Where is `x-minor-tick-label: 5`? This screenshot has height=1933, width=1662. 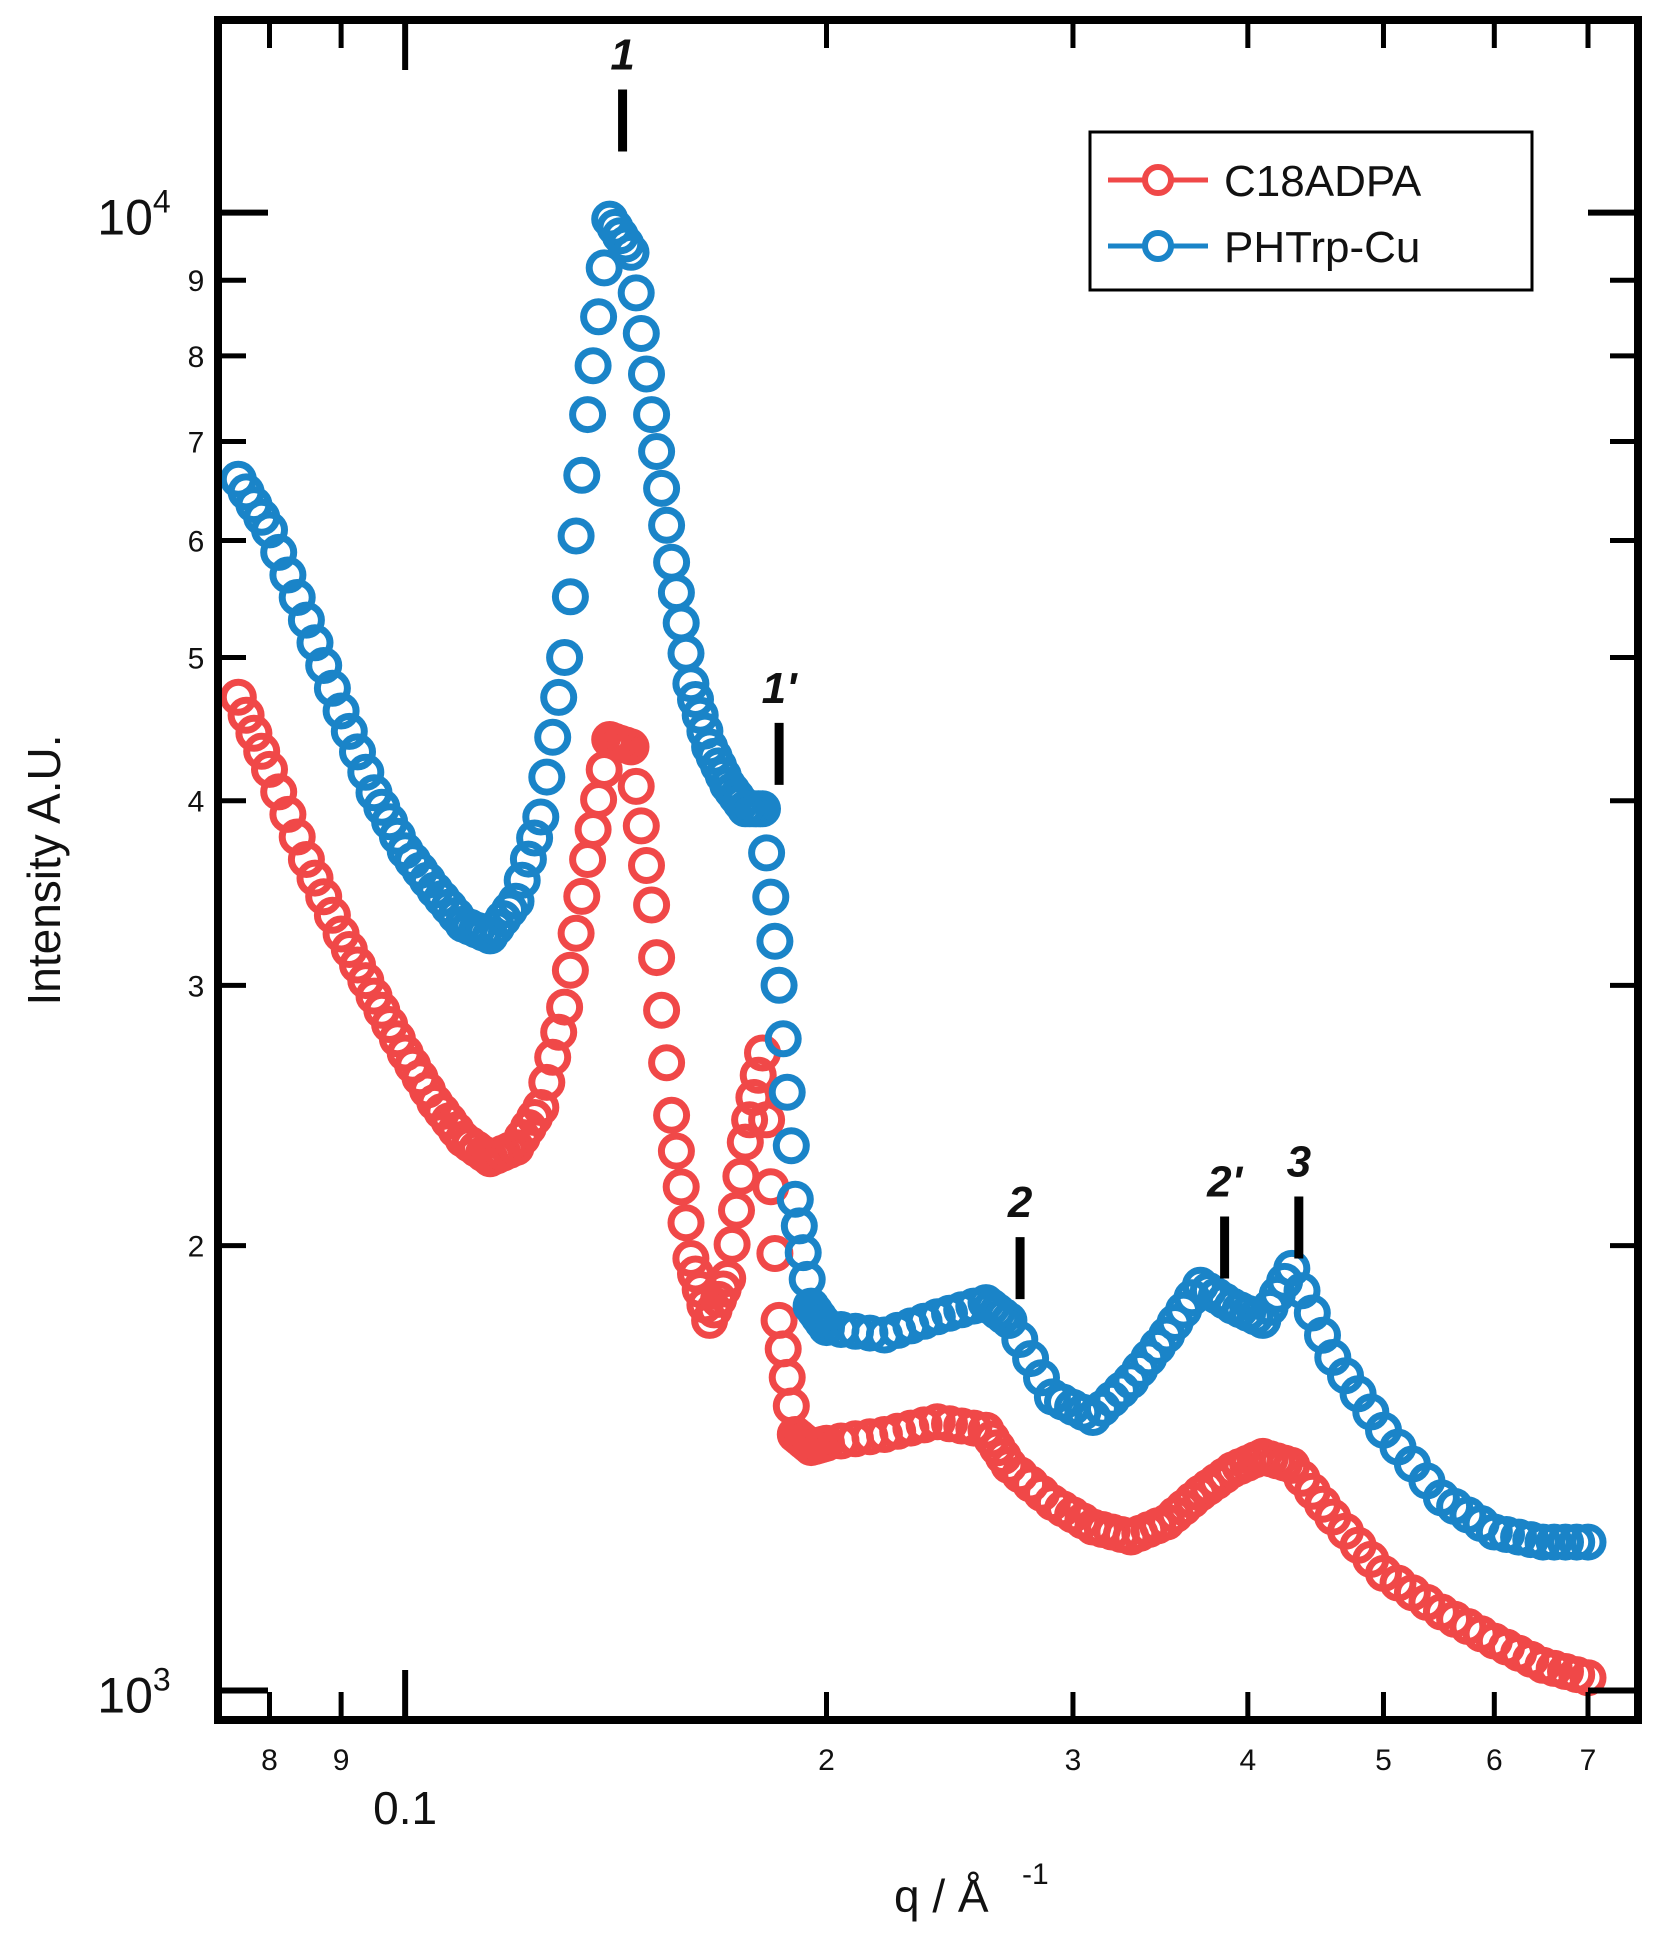 x-minor-tick-label: 5 is located at coordinates (1383, 1760).